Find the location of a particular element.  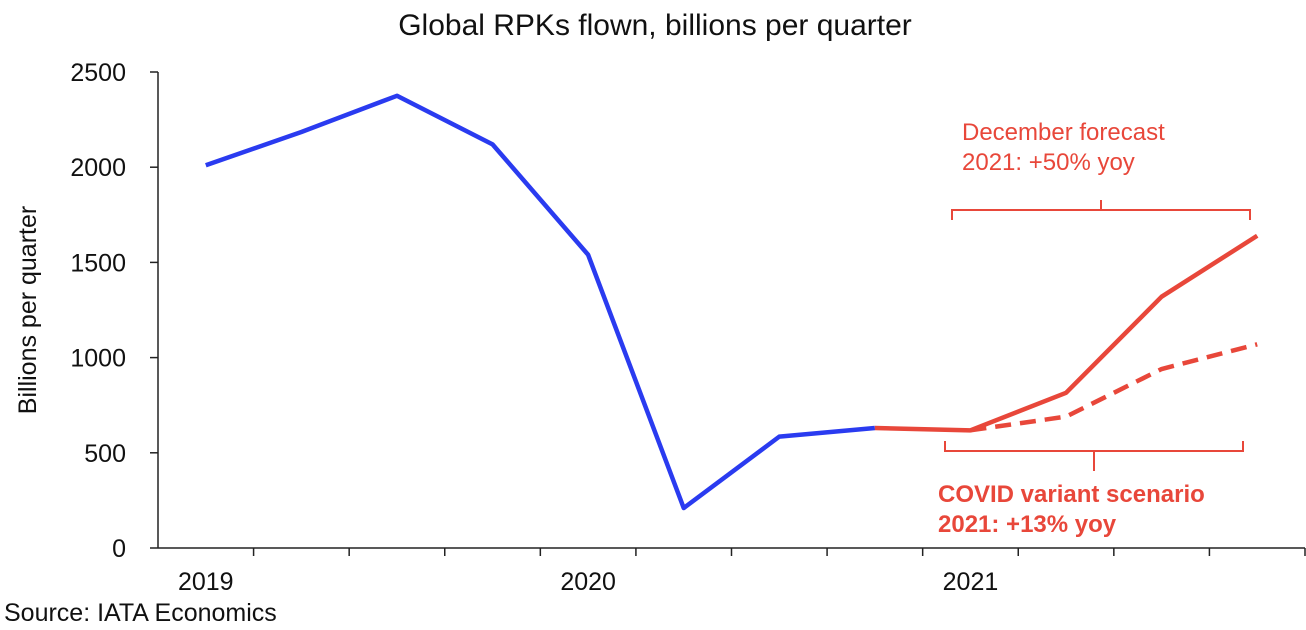

y-tick-label: 2000 is located at coordinates (98, 168).